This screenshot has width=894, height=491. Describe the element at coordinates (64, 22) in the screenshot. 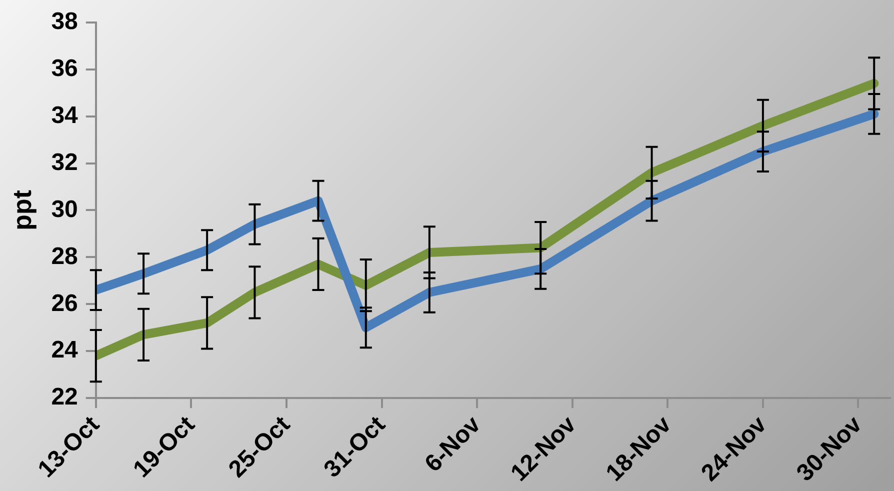

I see `y-tick-label: 38` at that location.